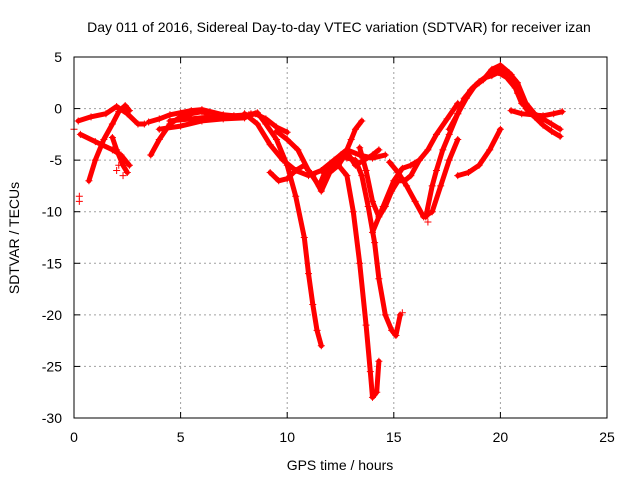  What do you see at coordinates (52, 263) in the screenshot?
I see `y-tick-label: -15` at bounding box center [52, 263].